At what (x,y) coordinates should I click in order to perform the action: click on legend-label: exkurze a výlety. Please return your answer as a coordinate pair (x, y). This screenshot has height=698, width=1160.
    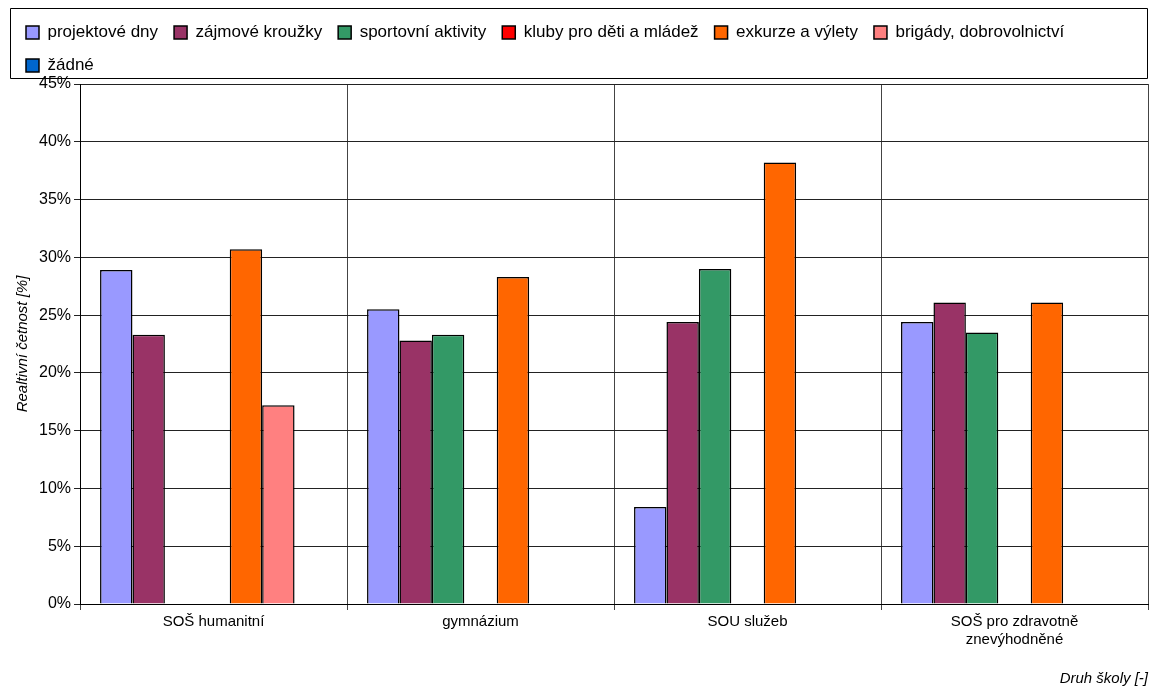
    Looking at the image, I should click on (797, 32).